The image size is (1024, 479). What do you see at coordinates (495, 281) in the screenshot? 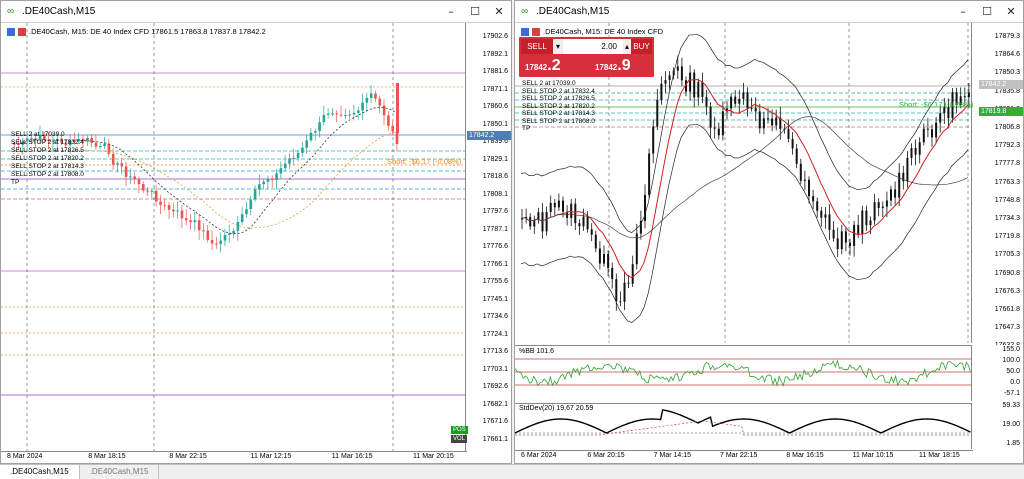
I see `price-tick-label: 17755.6` at bounding box center [495, 281].